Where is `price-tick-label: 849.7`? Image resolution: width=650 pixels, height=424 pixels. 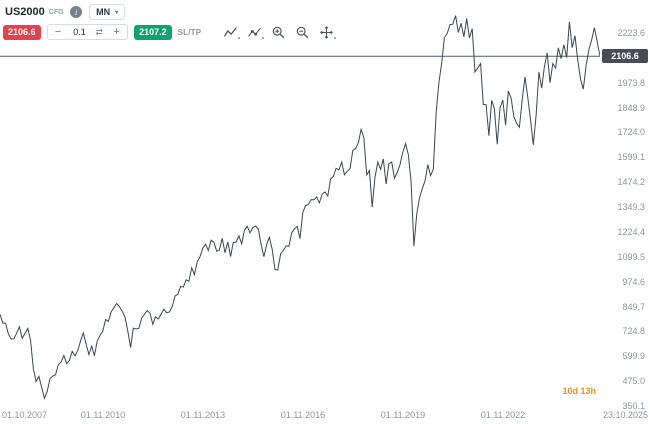
price-tick-label: 849.7 is located at coordinates (633, 307).